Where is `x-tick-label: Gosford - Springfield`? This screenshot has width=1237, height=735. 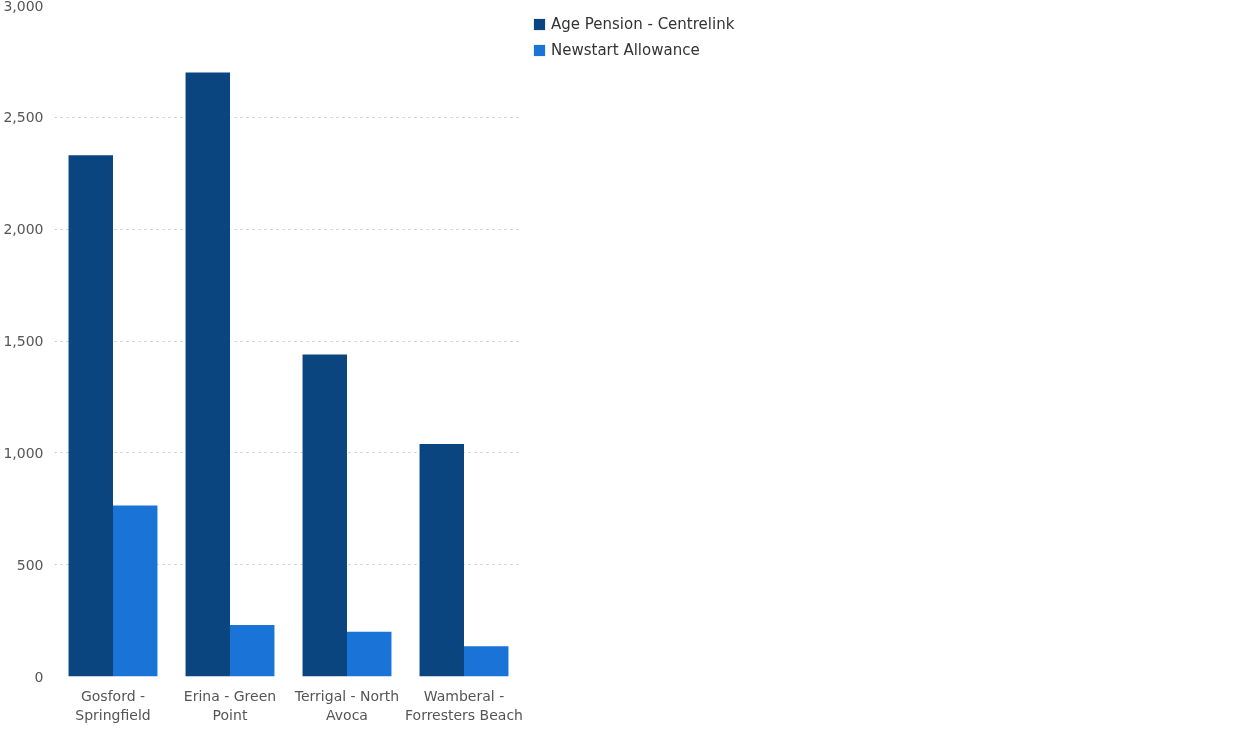
x-tick-label: Gosford - Springfield is located at coordinates (113, 705).